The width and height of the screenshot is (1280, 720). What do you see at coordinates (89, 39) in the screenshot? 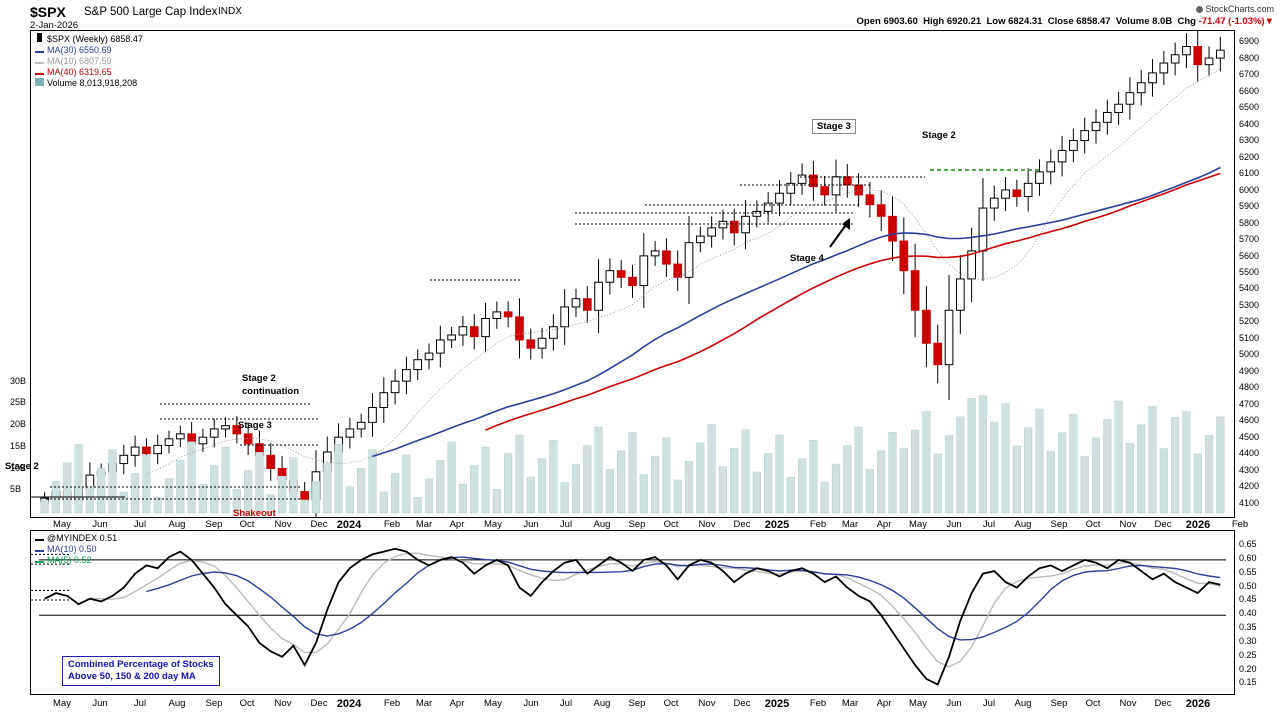
I see `legend-price: $SPX (Weekly) 6858.47` at bounding box center [89, 39].